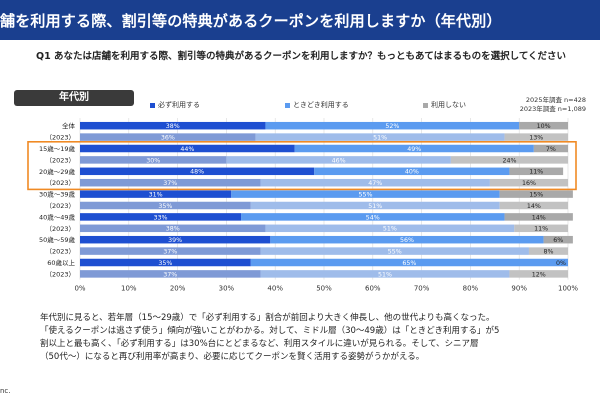 Image resolution: width=600 pixels, height=400 pixels. What do you see at coordinates (227, 289) in the screenshot?
I see `x-tick-label: 30%` at bounding box center [227, 289].